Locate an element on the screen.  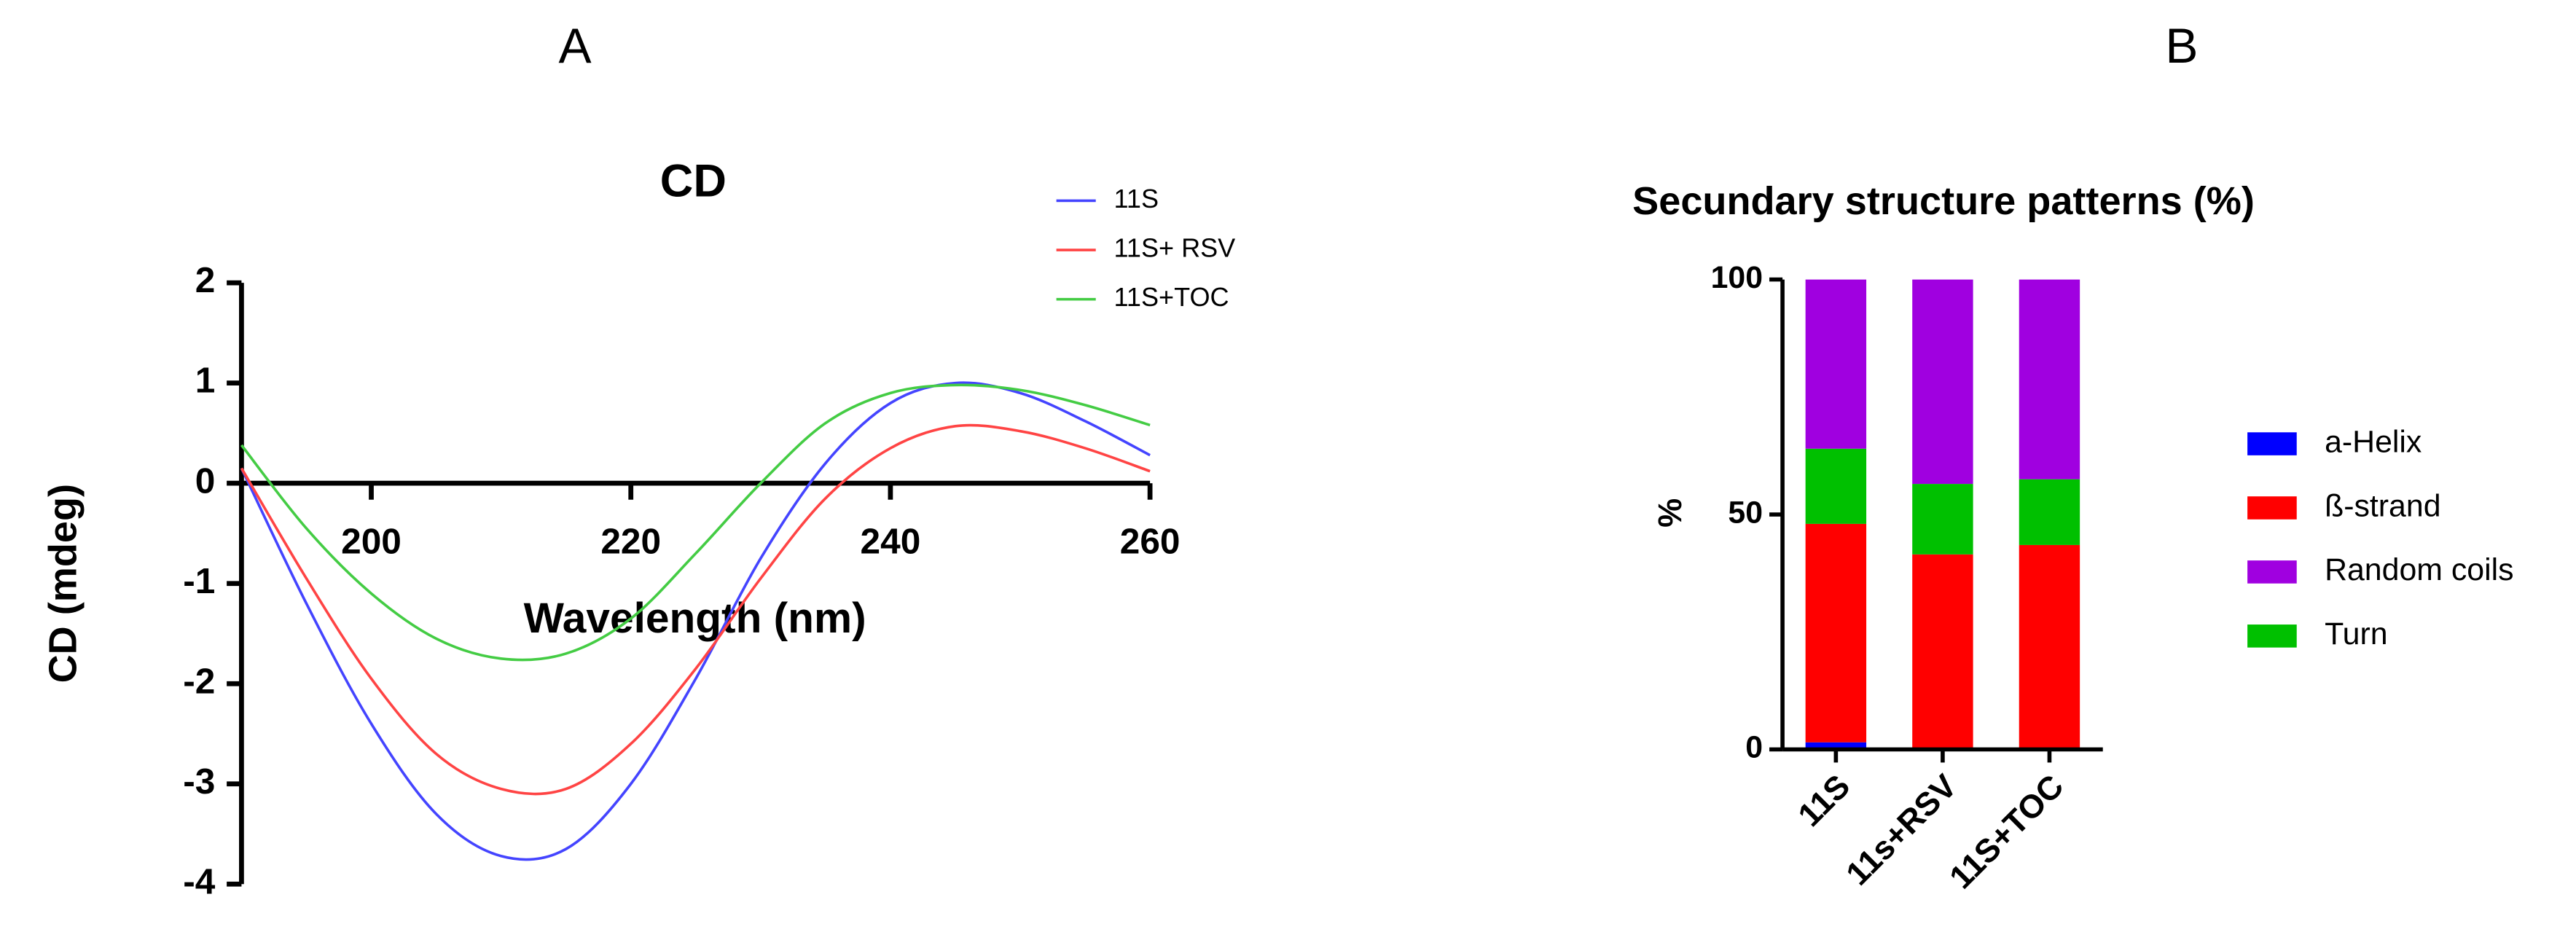
chart-title: Secundary structure patterns (%) is located at coordinates (1943, 201).